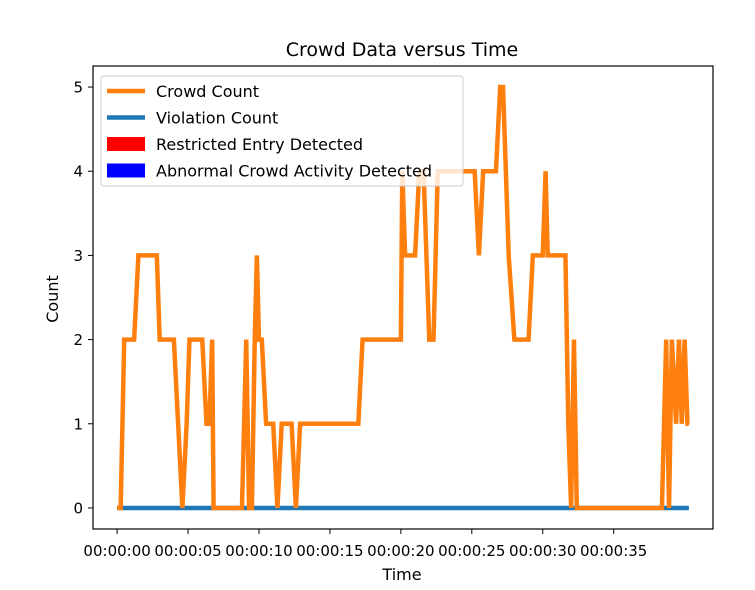  What do you see at coordinates (83, 298) in the screenshot?
I see `y-axis: 0 1 2 3 4 5` at bounding box center [83, 298].